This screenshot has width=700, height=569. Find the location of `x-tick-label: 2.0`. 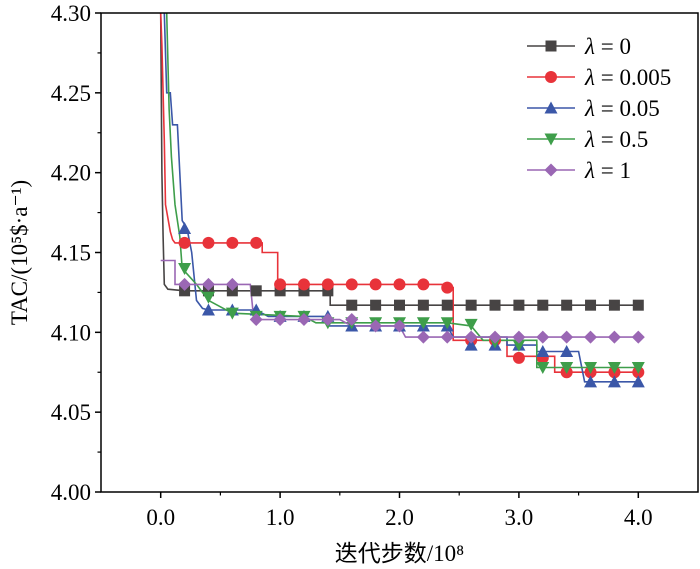

x-tick-label: 2.0 is located at coordinates (399, 517).